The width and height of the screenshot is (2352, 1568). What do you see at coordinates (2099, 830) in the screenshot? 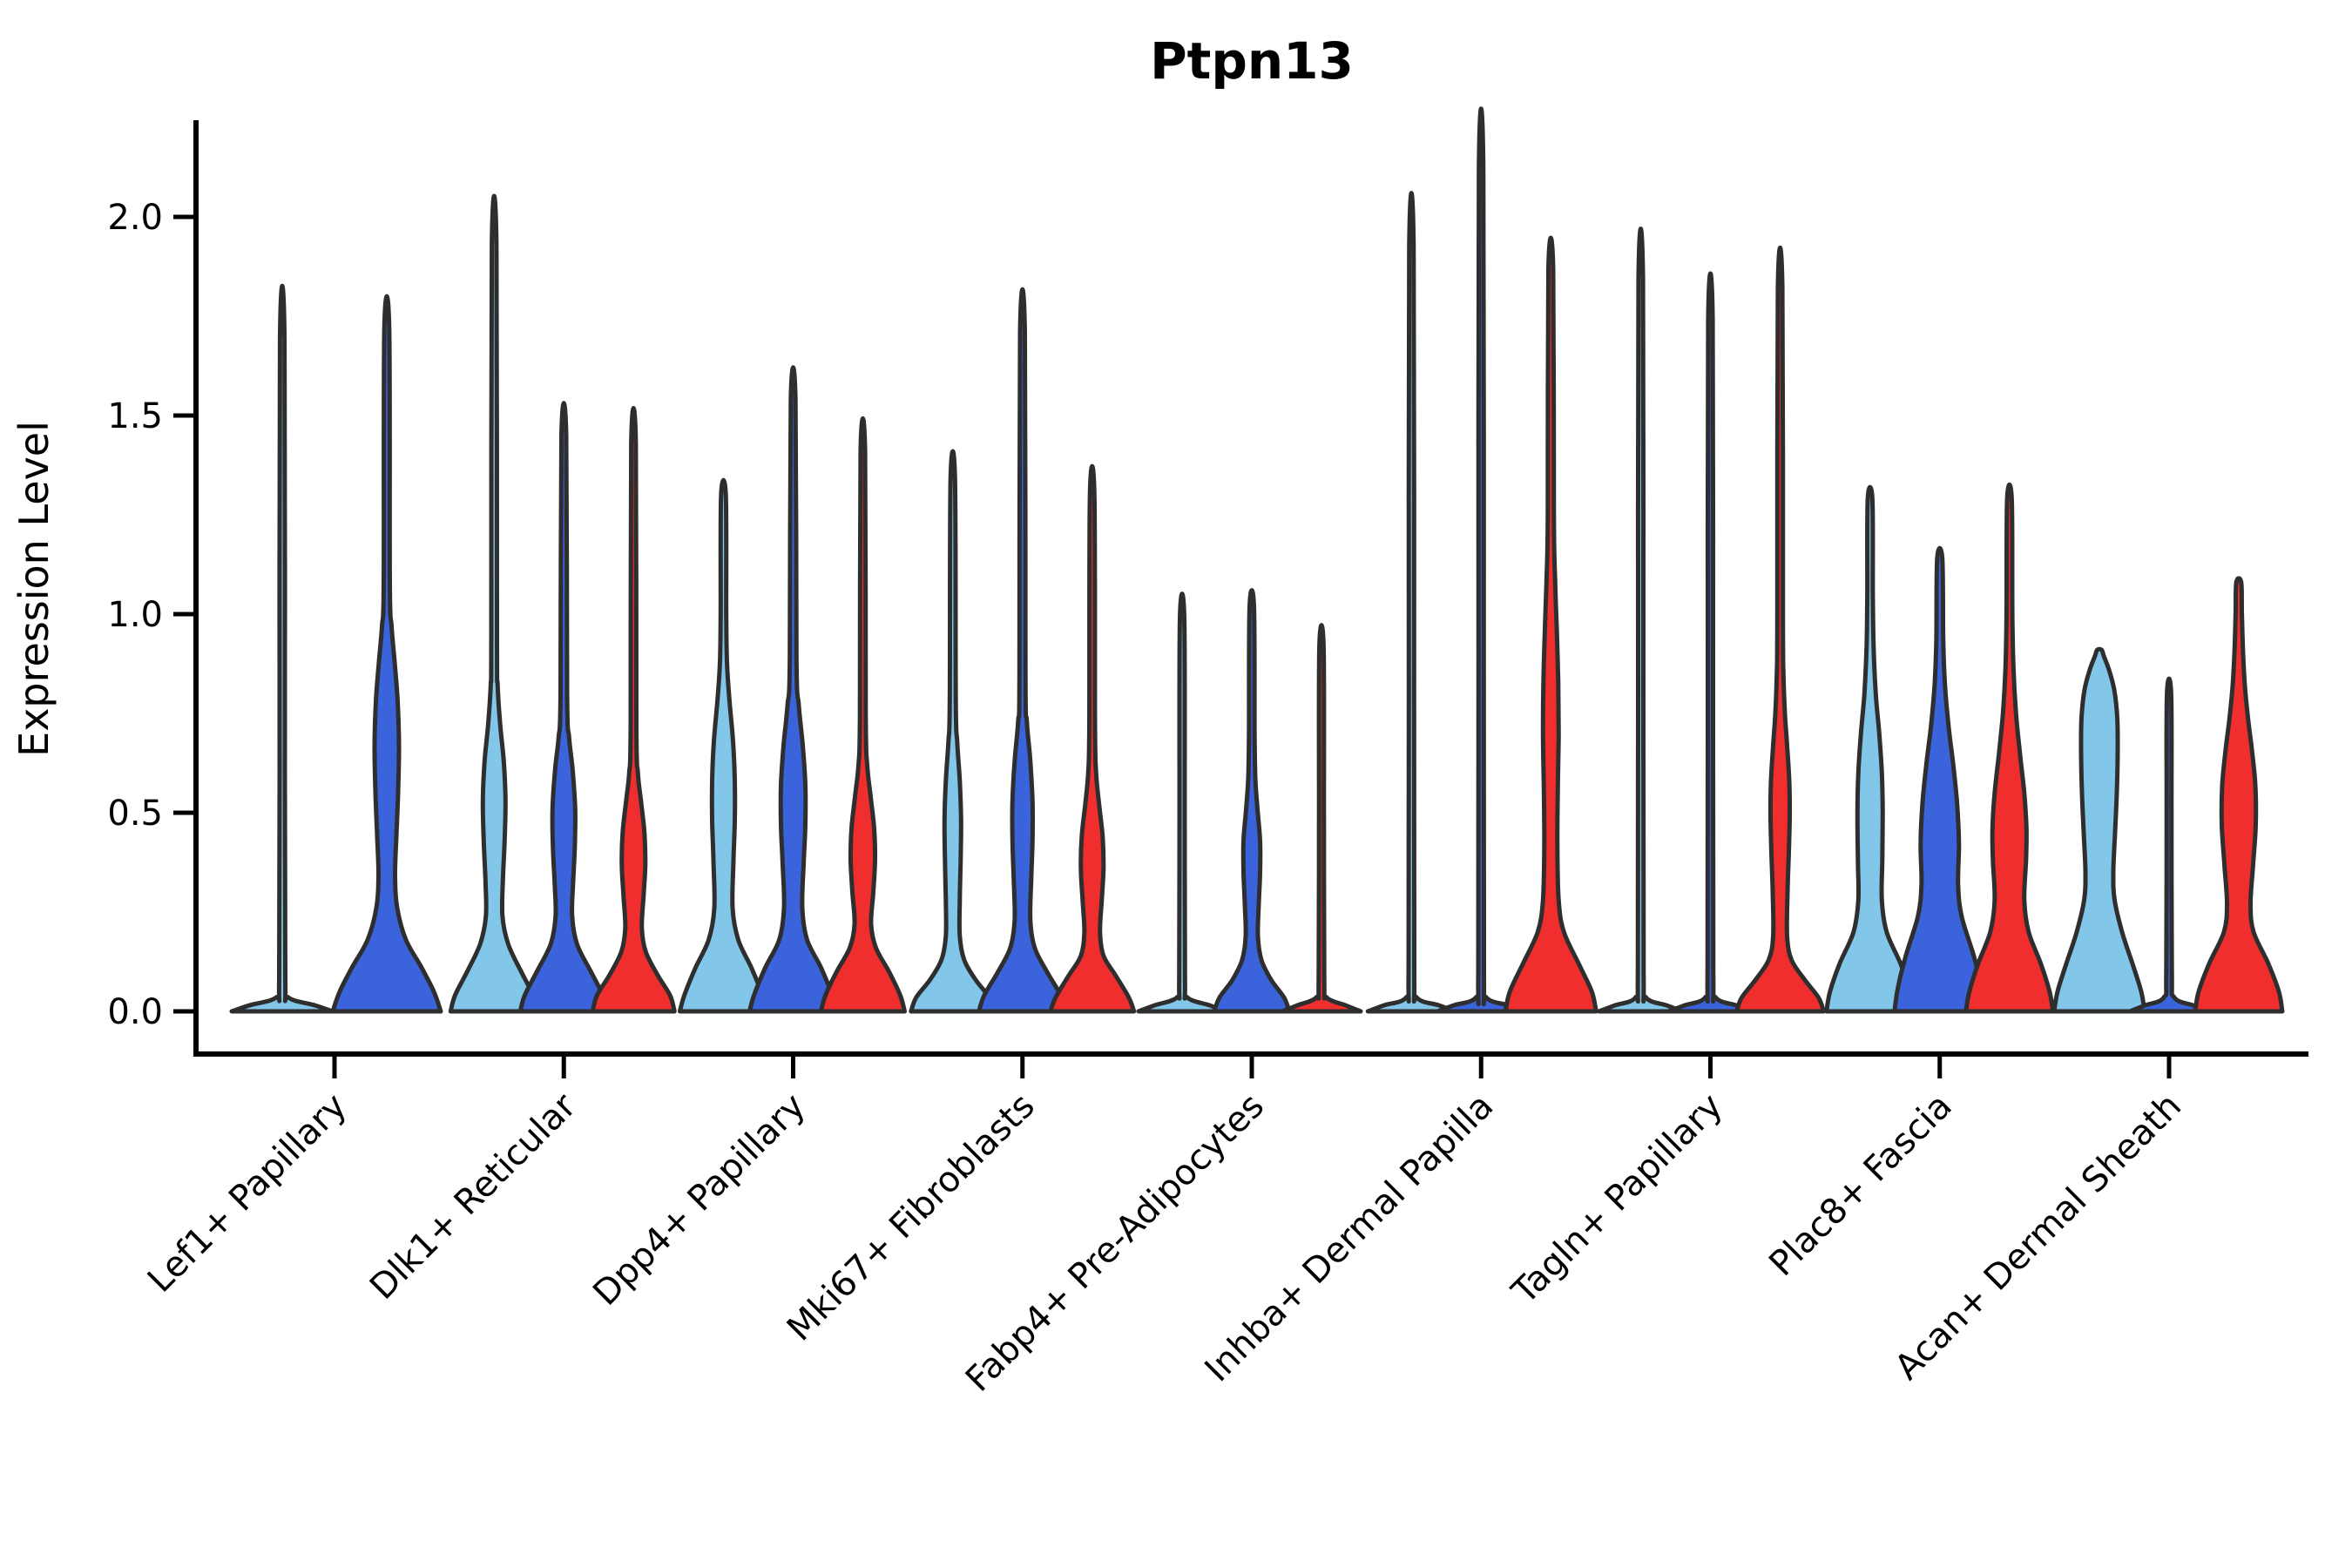
I see `violin-acan-light_blue` at bounding box center [2099, 830].